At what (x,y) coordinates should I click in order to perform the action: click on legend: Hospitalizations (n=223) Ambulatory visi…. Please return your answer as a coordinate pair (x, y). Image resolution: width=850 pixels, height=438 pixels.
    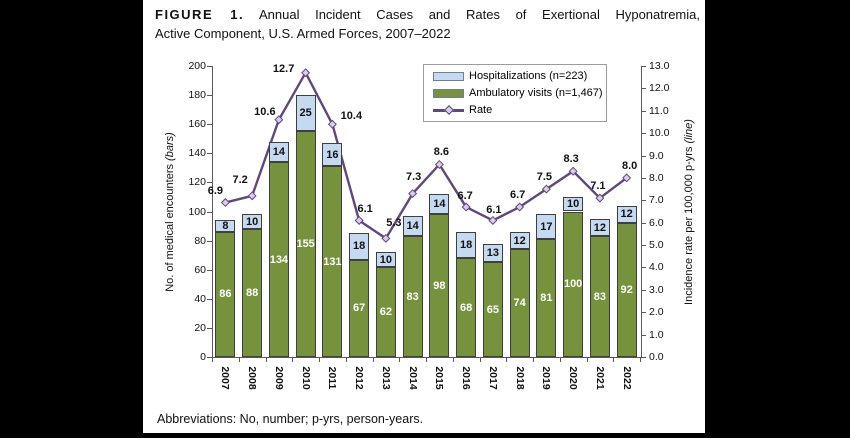
    Looking at the image, I should click on (515, 93).